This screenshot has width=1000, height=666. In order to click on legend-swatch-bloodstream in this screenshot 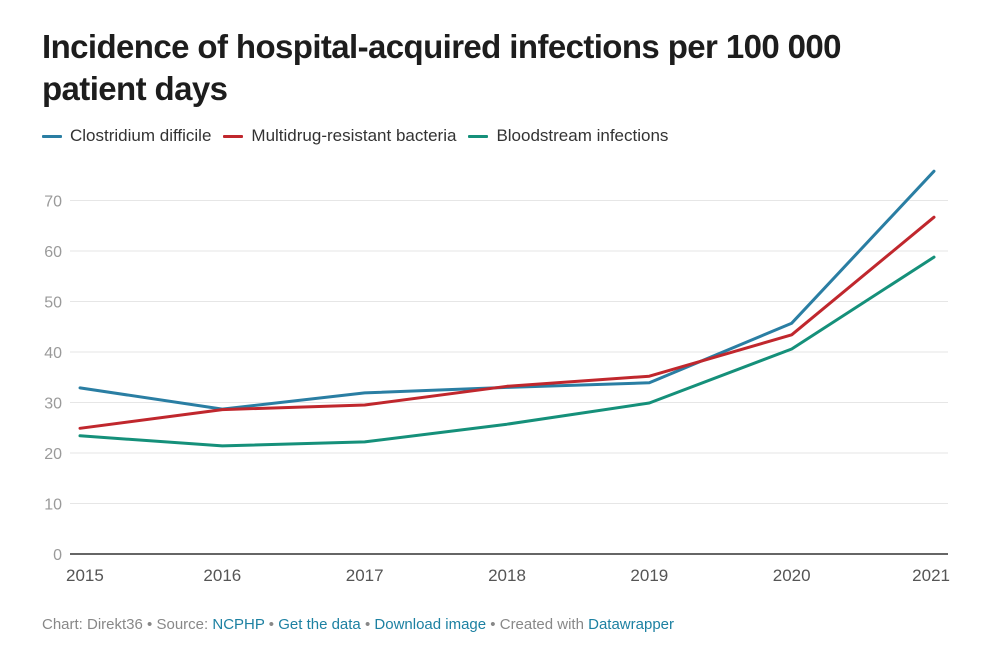, I will do `click(478, 136)`.